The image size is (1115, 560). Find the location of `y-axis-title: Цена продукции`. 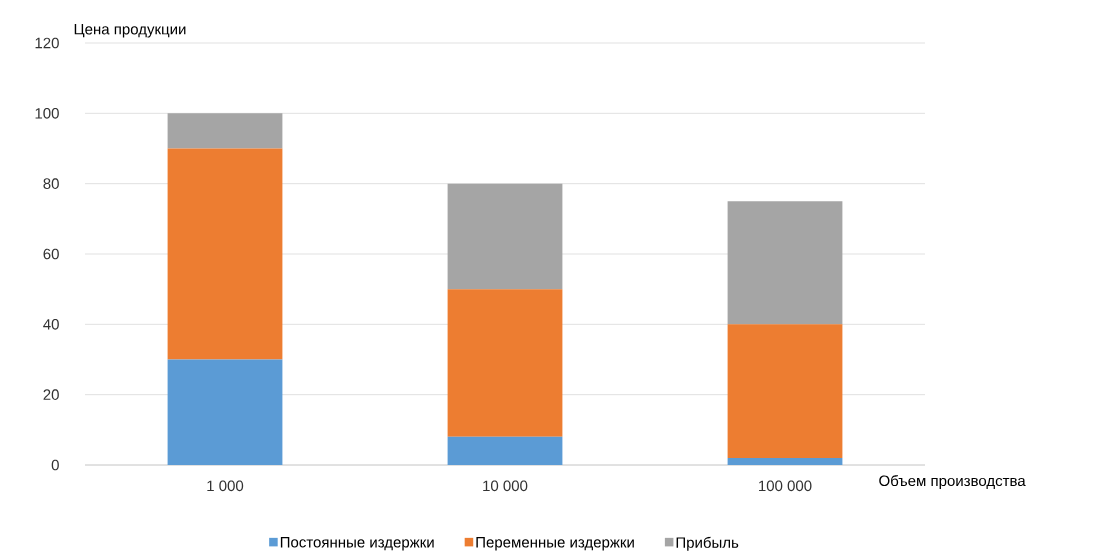

y-axis-title: Цена продукции is located at coordinates (130, 31).